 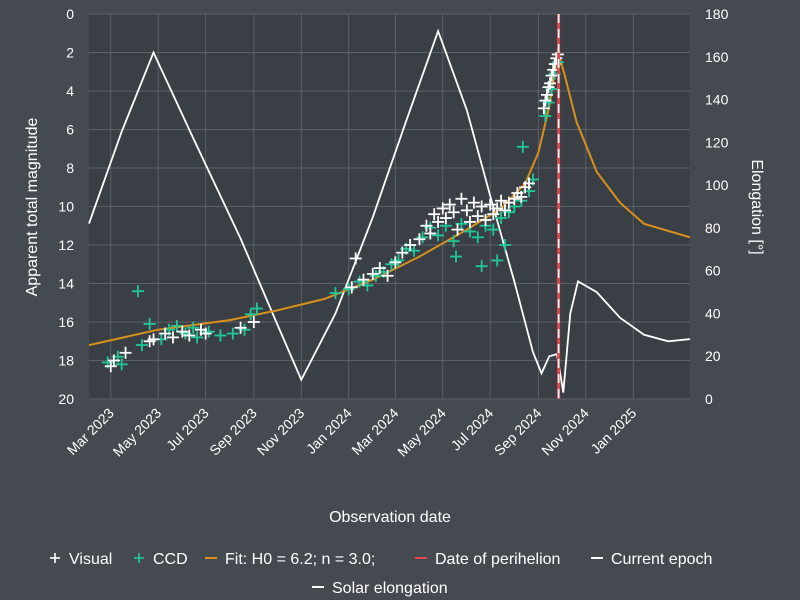 I want to click on y-right-tick-label: 40, so click(x=713, y=313).